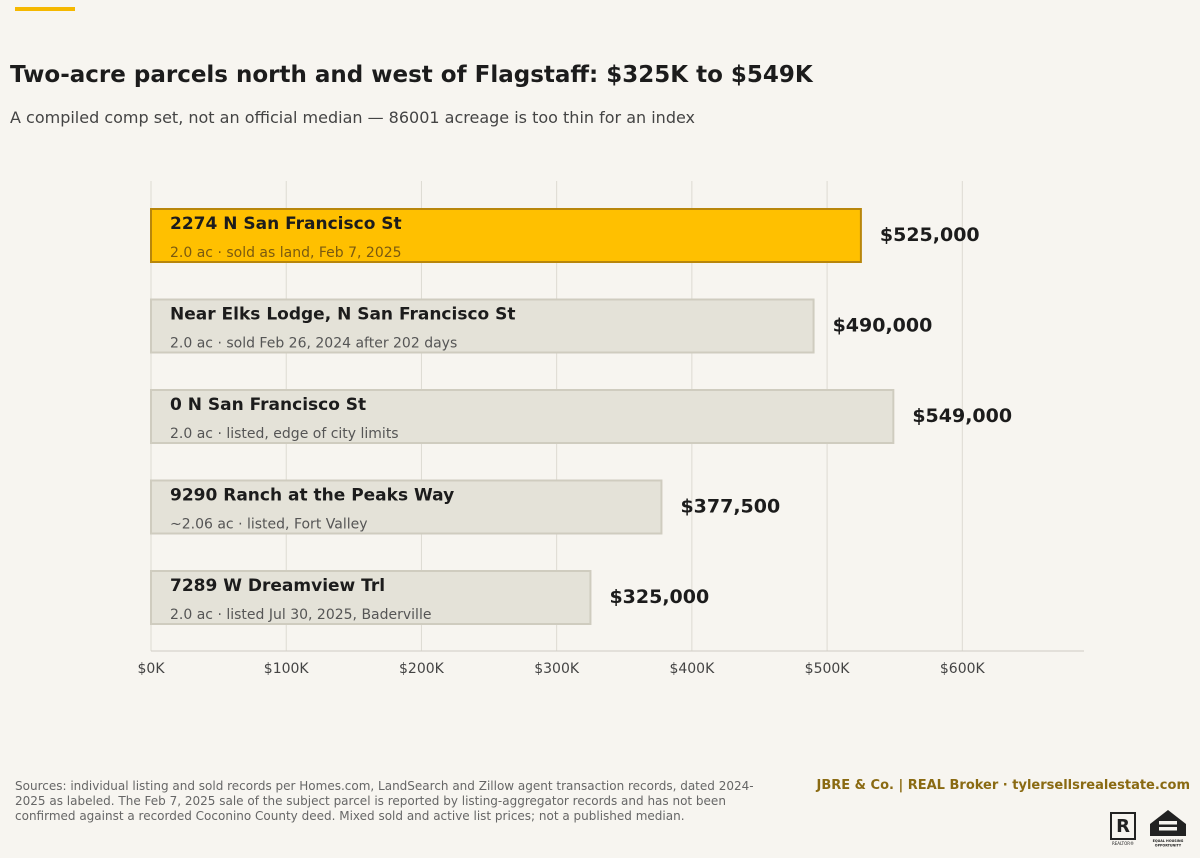 The width and height of the screenshot is (1200, 858). I want to click on realtor-logo-icon: R REALTOR®, so click(1123, 831).